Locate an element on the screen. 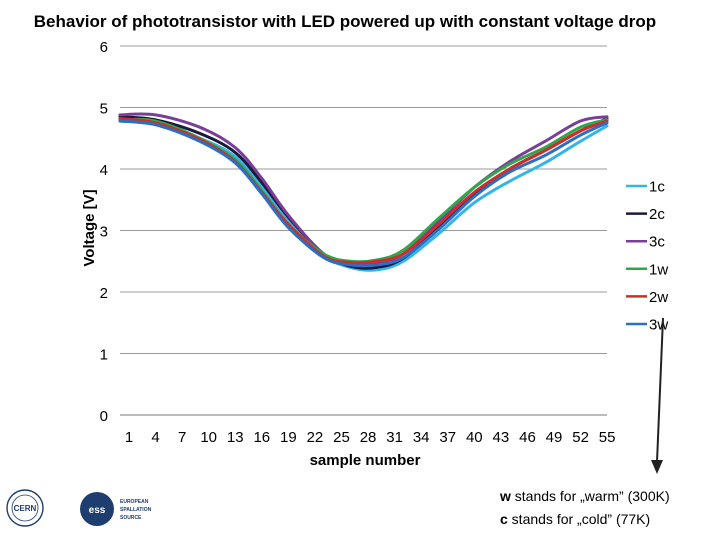 This screenshot has height=540, width=720. x-tick-label: 31 is located at coordinates (394, 437).